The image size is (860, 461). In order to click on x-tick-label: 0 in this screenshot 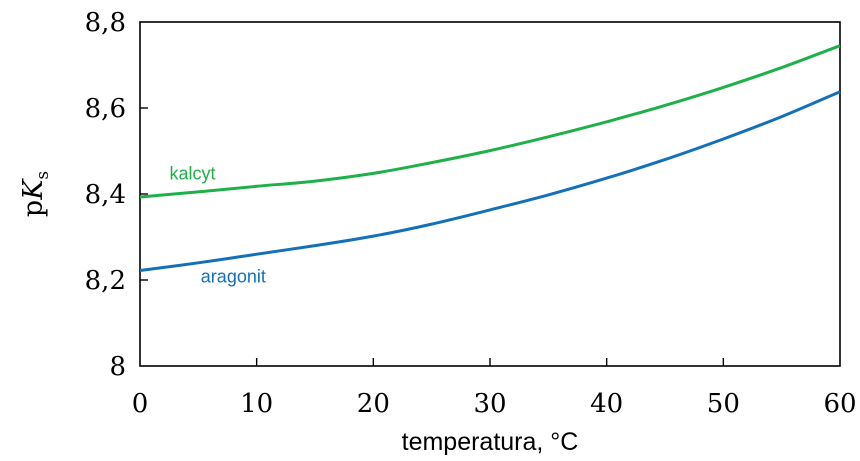, I will do `click(140, 404)`.